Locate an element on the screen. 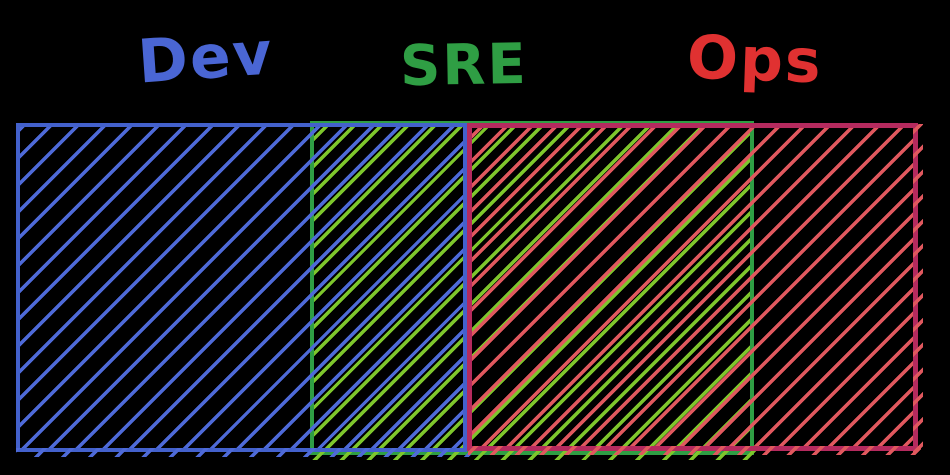 The height and width of the screenshot is (475, 950). dev-label: Dev is located at coordinates (205, 58).